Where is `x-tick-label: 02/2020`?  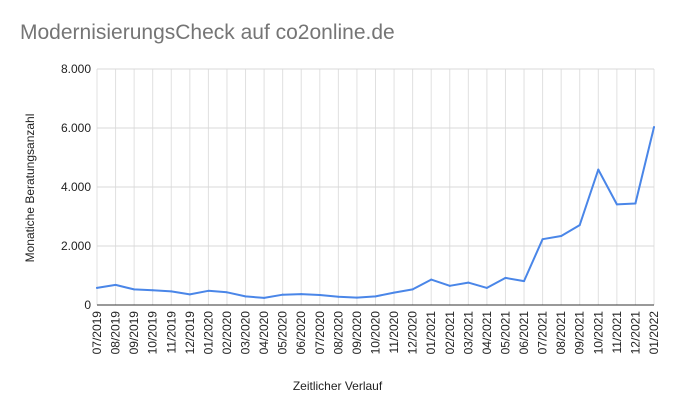
x-tick-label: 02/2020 is located at coordinates (227, 333).